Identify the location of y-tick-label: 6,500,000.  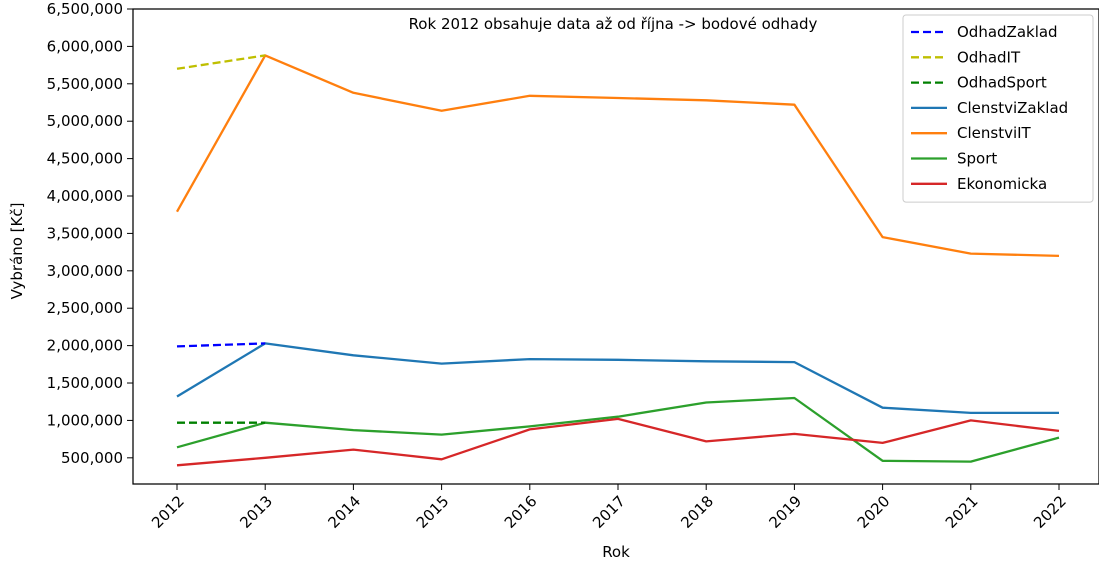
(85, 9).